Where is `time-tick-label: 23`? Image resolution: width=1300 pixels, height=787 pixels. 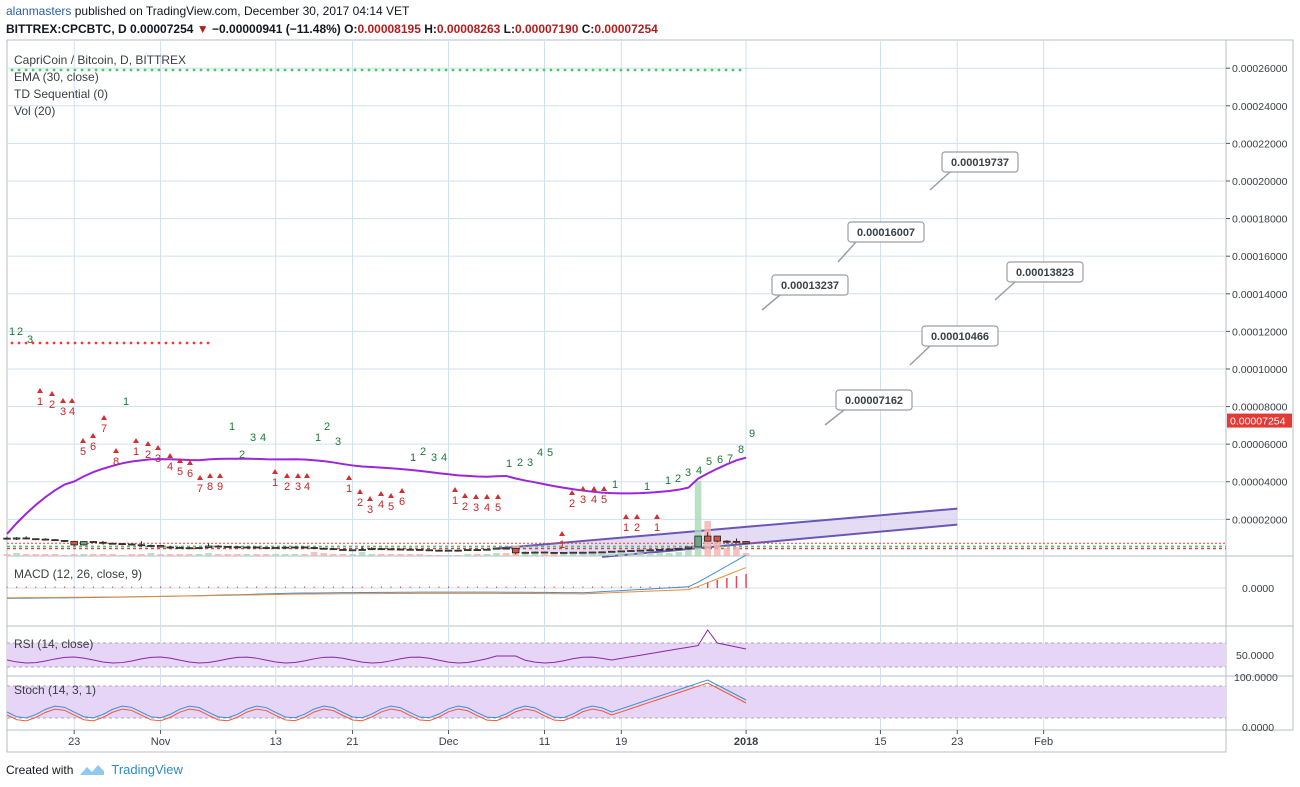 time-tick-label: 23 is located at coordinates (957, 742).